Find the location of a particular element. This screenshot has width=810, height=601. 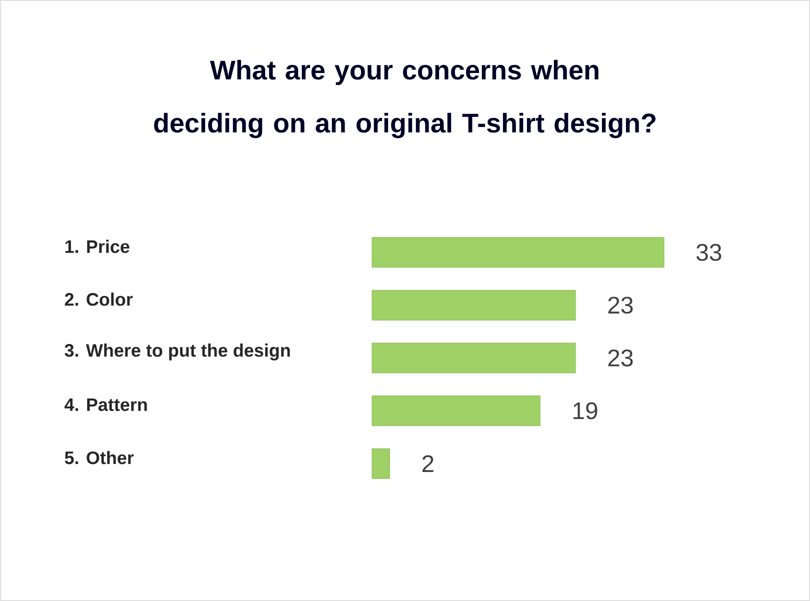

y-tick-label: 5. Other is located at coordinates (99, 457).